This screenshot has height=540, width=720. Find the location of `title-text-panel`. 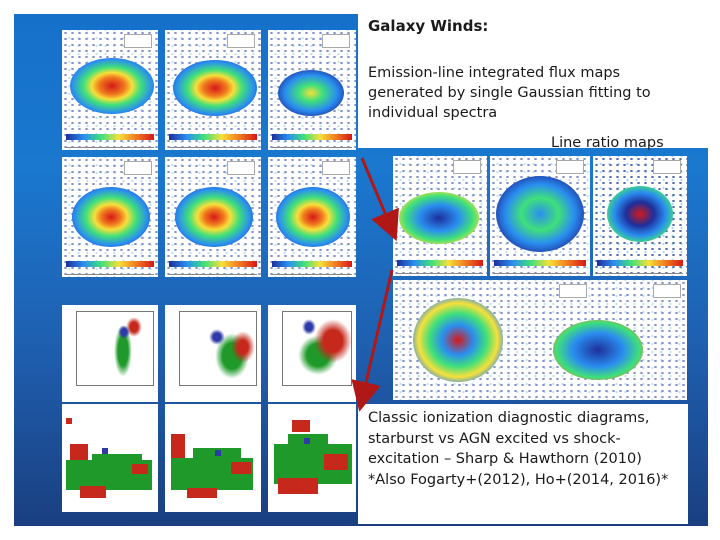

title-text-panel is located at coordinates (533, 81).